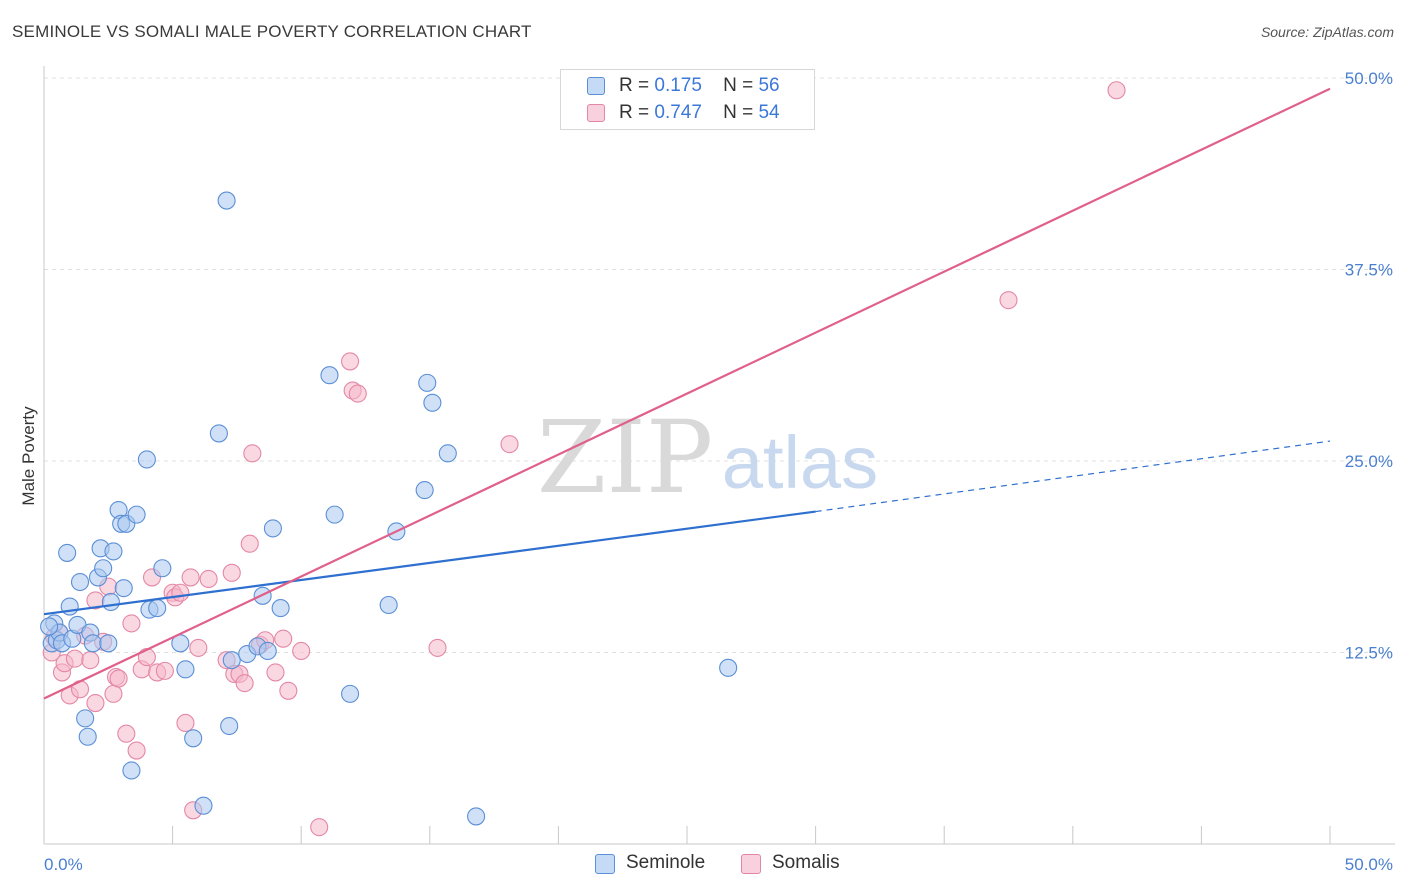  I want to click on bottom-legend-swatch-seminole, so click(605, 864).